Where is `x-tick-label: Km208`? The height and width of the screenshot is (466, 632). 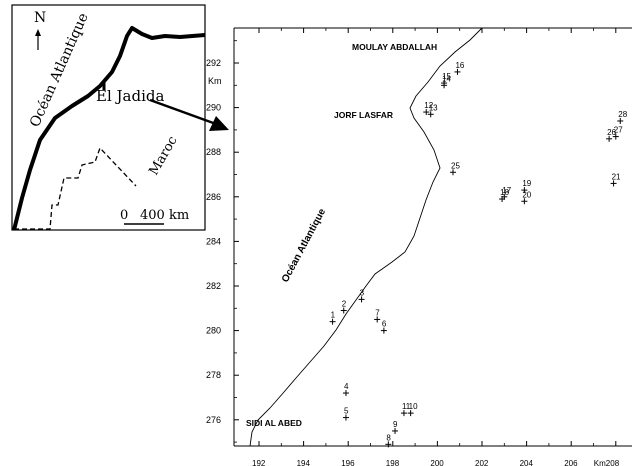 x-tick-label: Km208 is located at coordinates (607, 462).